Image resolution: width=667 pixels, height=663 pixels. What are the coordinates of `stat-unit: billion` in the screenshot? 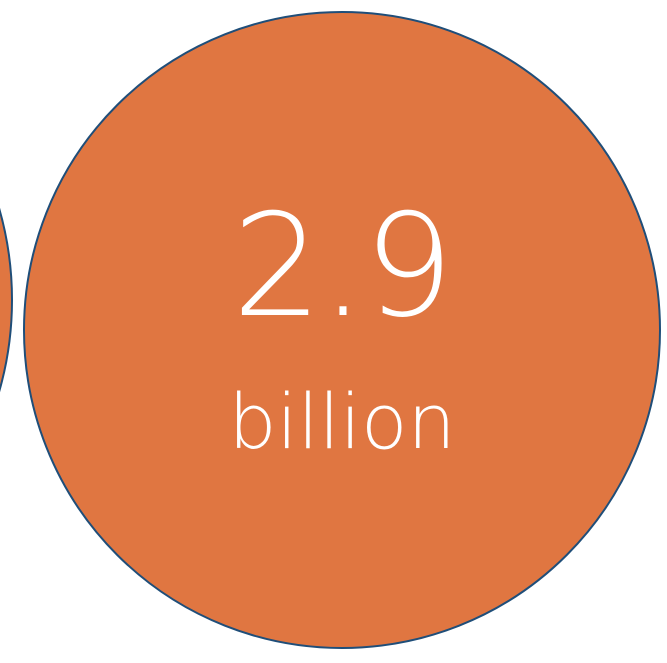 It's located at (342, 421).